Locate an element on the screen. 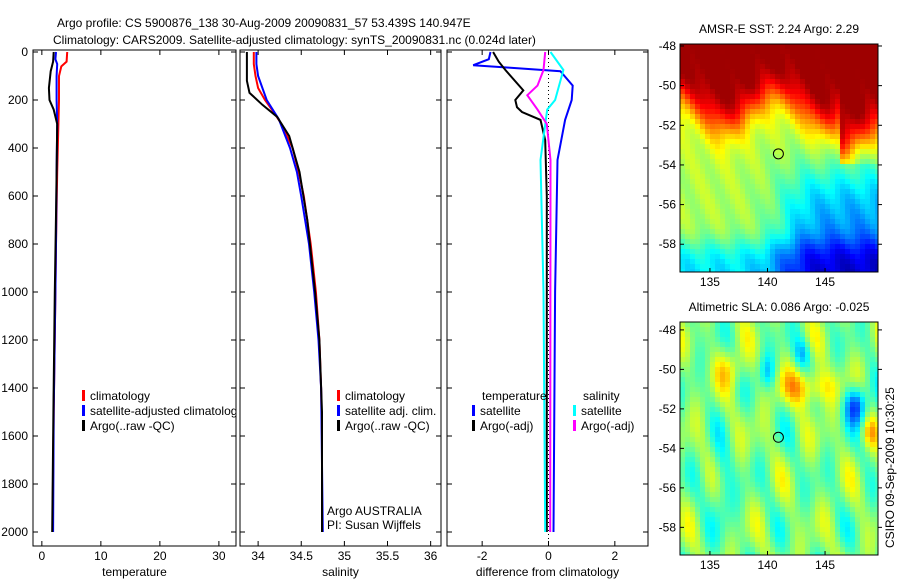  y-tick-label: 800 is located at coordinates (18, 244).